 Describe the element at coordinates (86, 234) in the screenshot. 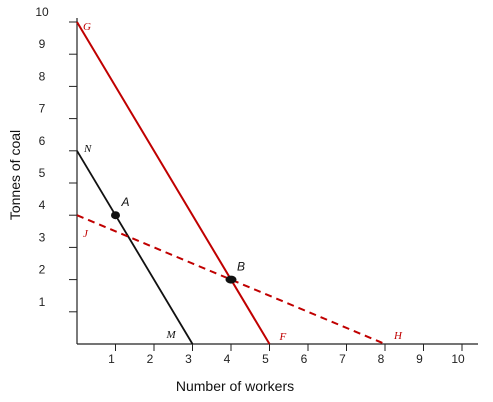

I see `line-label-j: J` at that location.